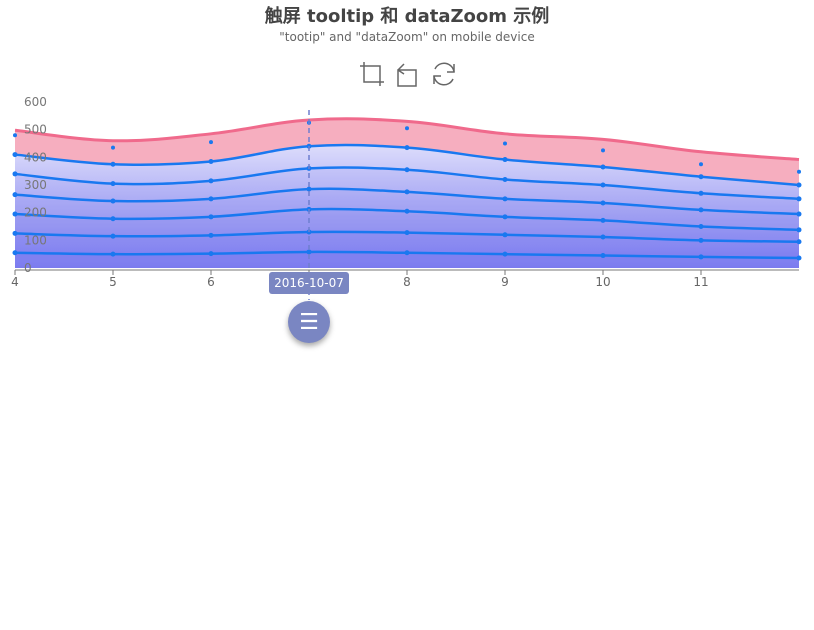 The image size is (814, 630). Describe the element at coordinates (700, 282) in the screenshot. I see `x-tick-label-11: 11` at that location.